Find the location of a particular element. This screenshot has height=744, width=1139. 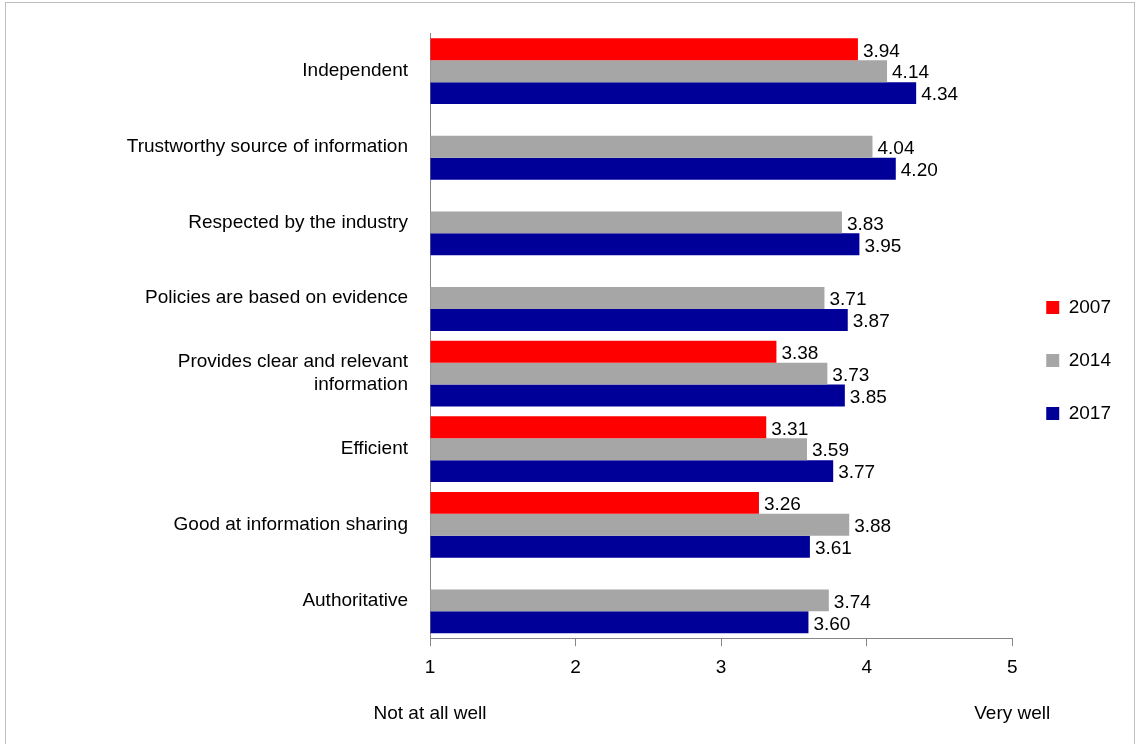

x-tick-label: 1 is located at coordinates (430, 666).